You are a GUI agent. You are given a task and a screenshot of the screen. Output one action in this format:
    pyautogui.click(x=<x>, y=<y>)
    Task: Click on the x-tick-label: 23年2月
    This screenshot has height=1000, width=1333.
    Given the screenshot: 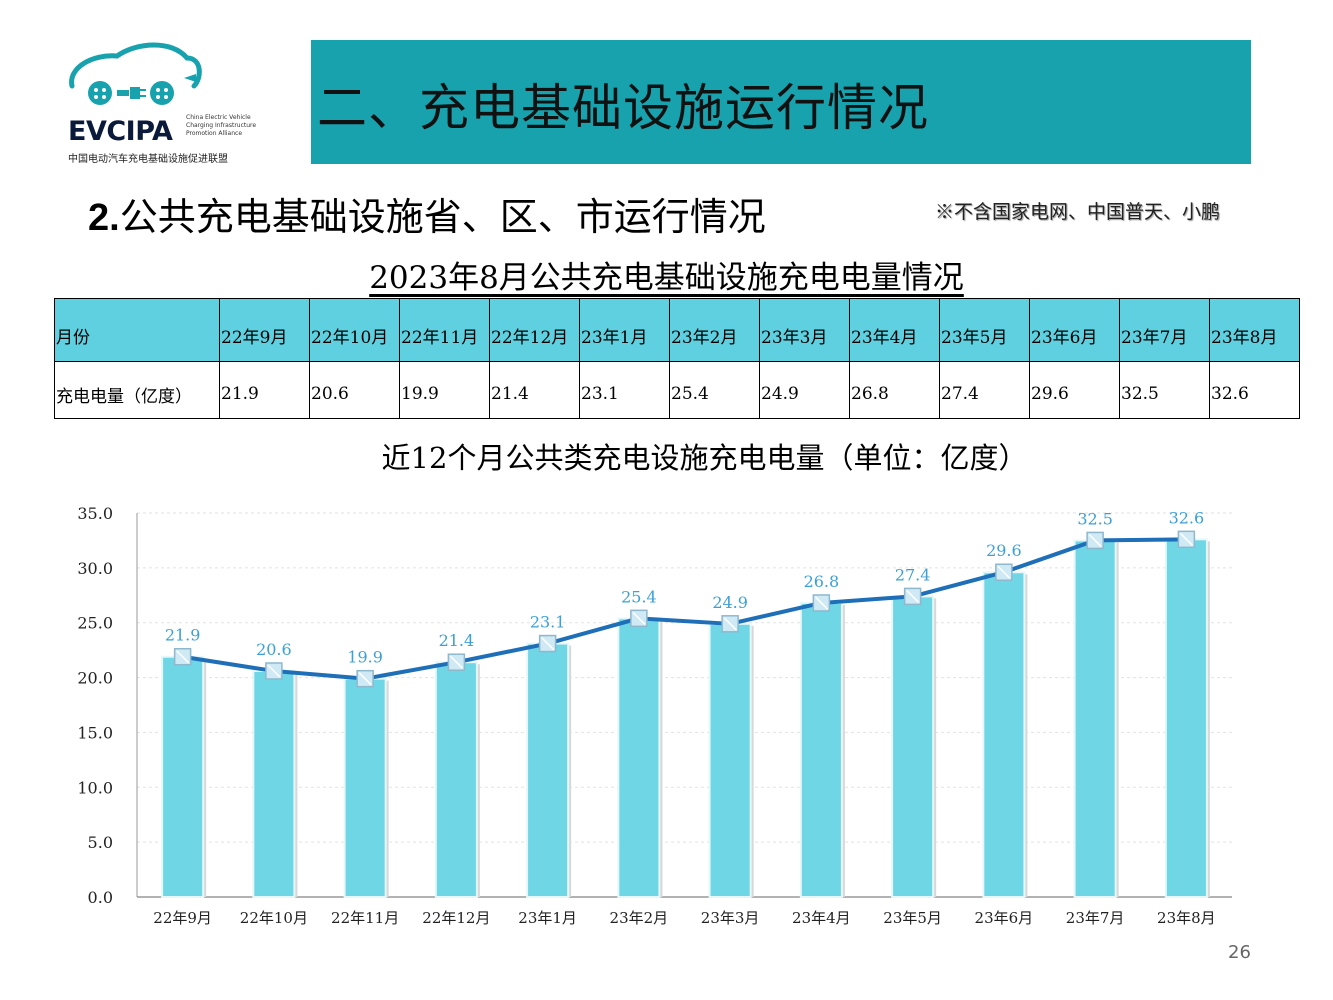 What is the action you would take?
    pyautogui.click(x=639, y=918)
    